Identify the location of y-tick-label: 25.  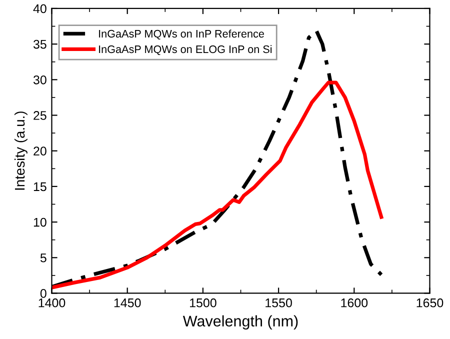
(40, 115).